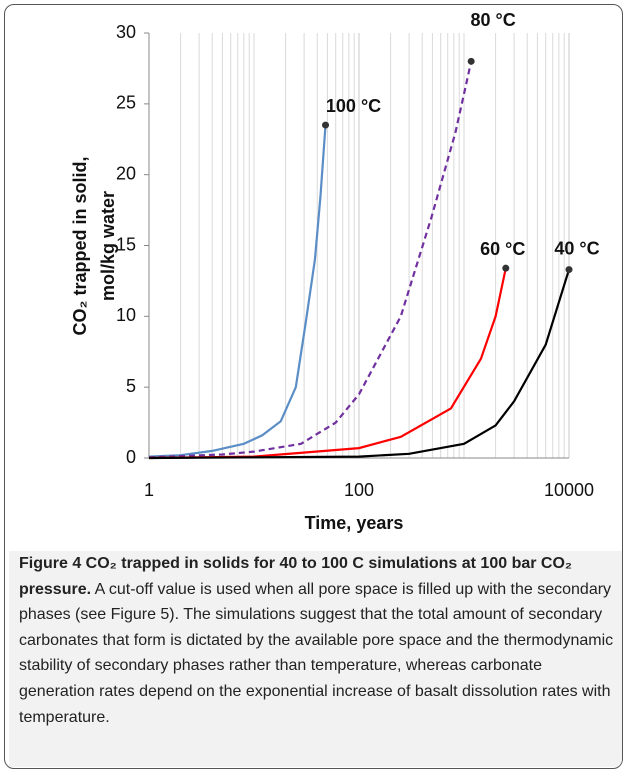 This screenshot has width=627, height=773. I want to click on y-tick-label: 25, so click(126, 103).